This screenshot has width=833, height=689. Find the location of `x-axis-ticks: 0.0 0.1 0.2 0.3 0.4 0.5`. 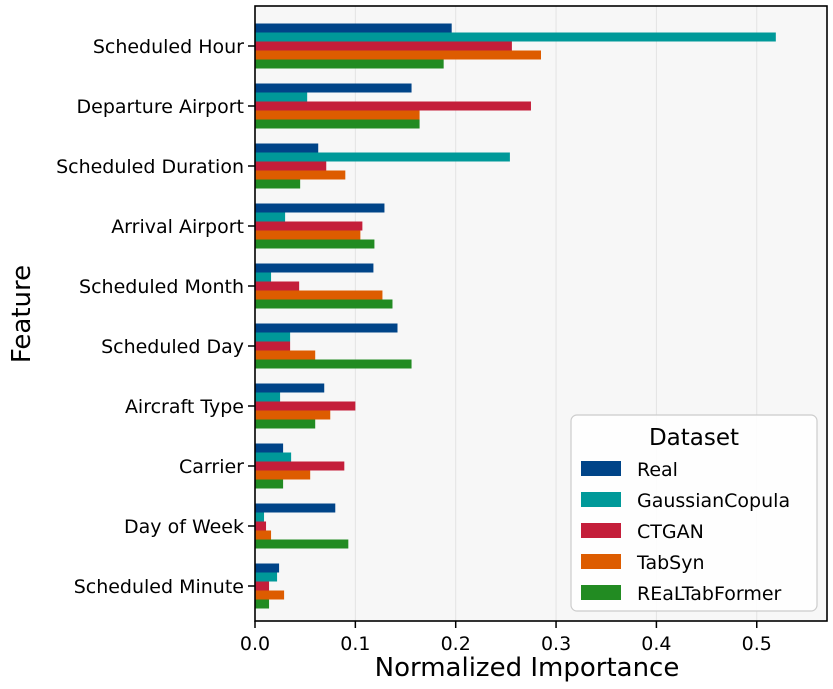

x-axis-ticks: 0.0 0.1 0.2 0.3 0.4 0.5 is located at coordinates (506, 638).